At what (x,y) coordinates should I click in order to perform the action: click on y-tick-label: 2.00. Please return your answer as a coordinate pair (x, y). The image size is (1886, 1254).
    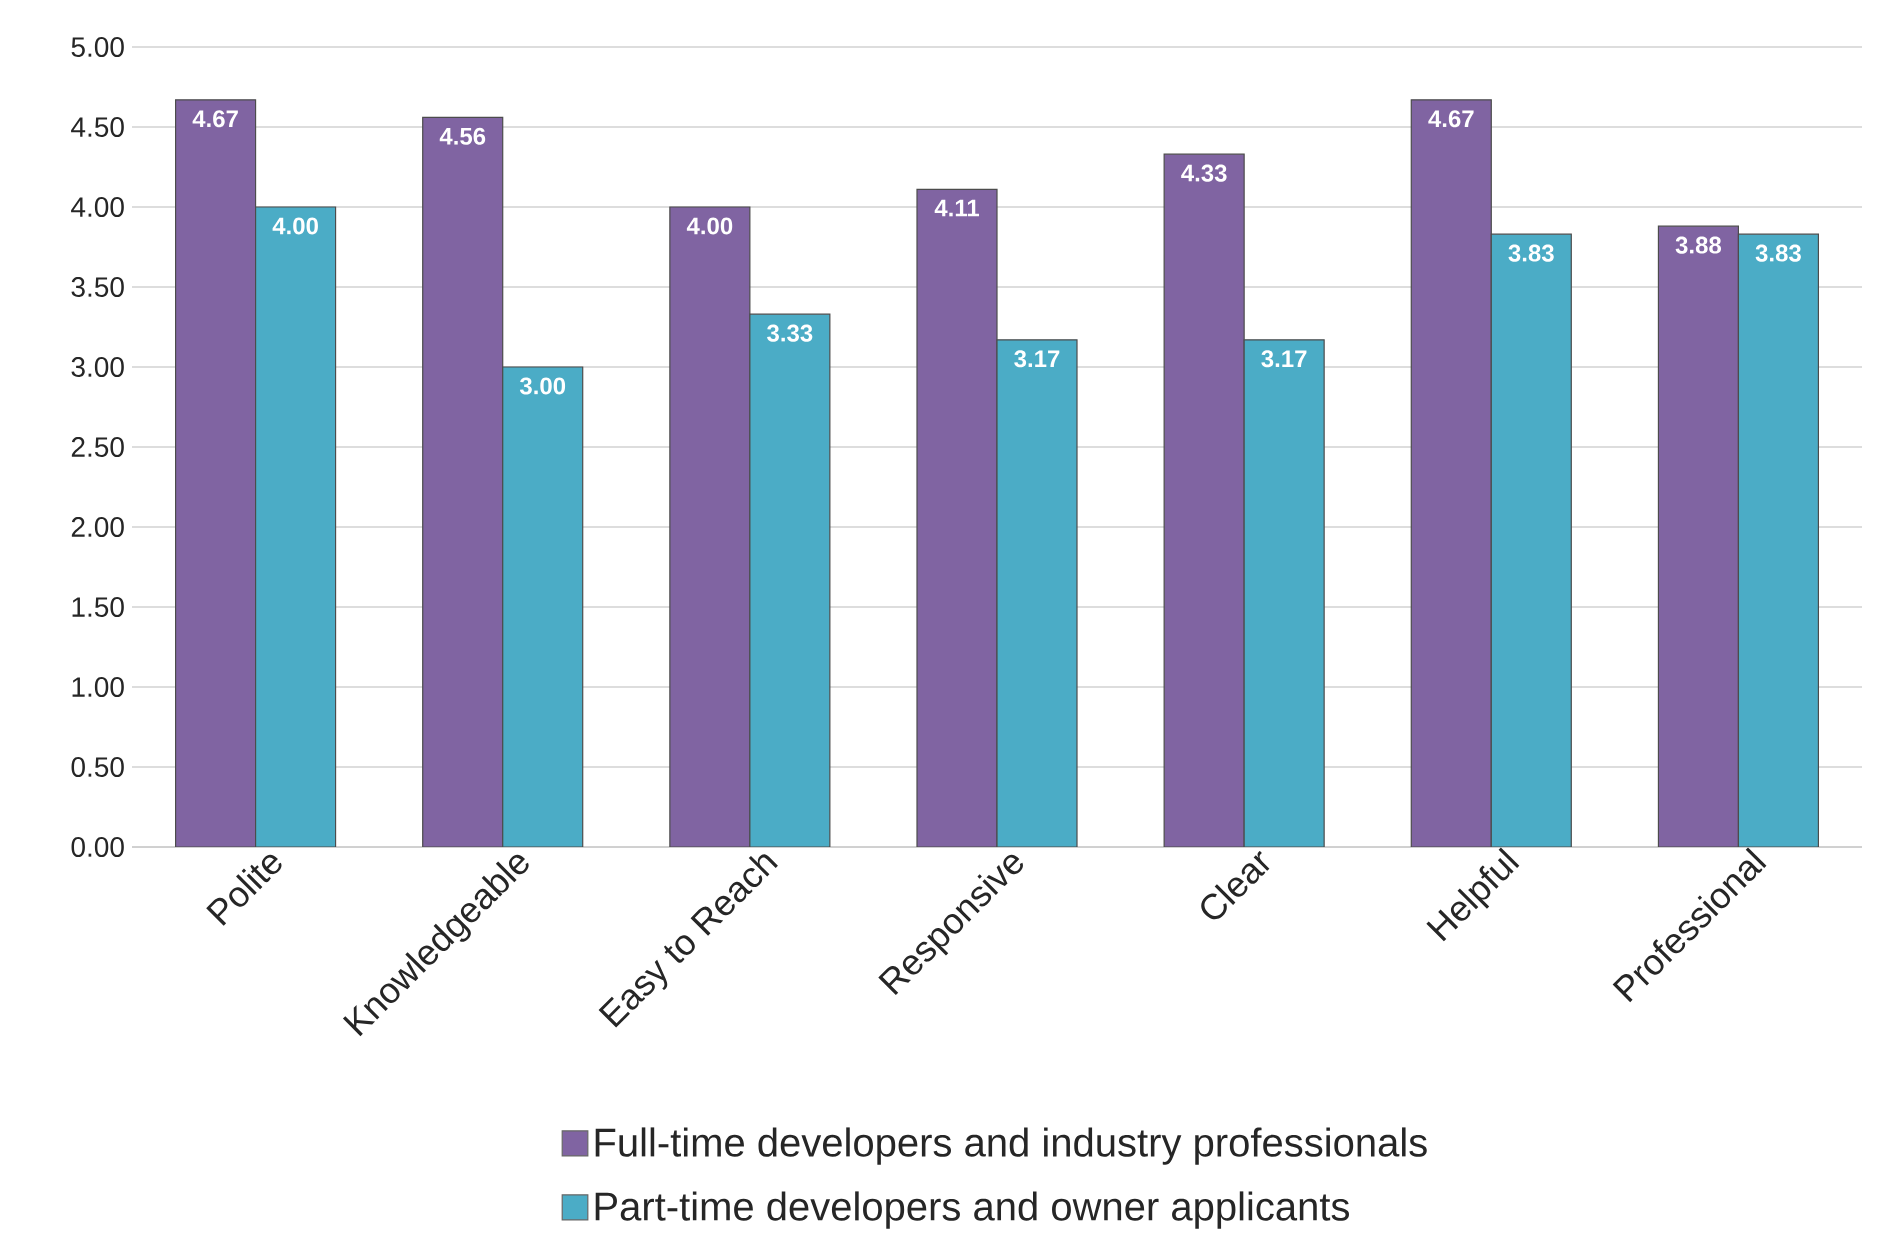
    Looking at the image, I should click on (97, 527).